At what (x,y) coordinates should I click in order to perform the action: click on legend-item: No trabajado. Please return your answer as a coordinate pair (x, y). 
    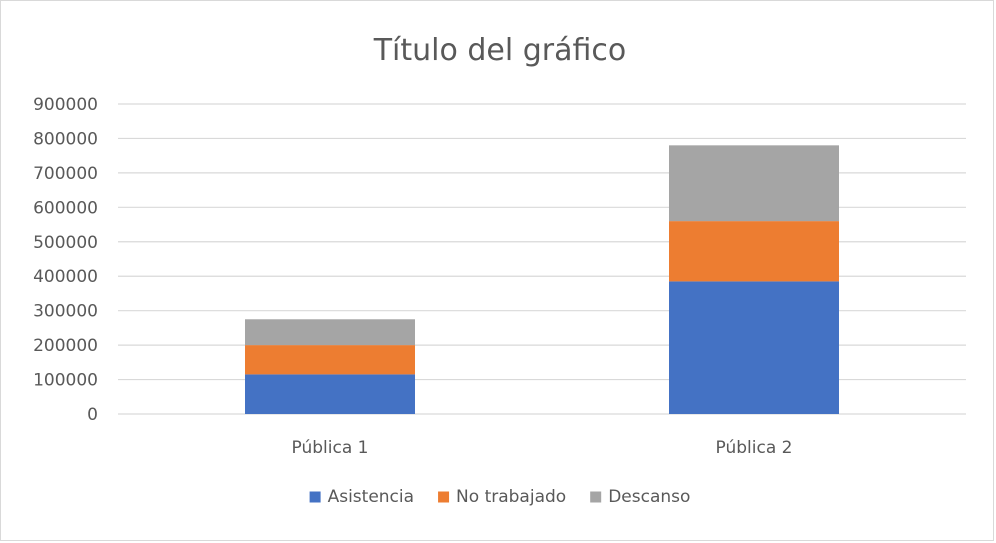
    Looking at the image, I should click on (502, 497).